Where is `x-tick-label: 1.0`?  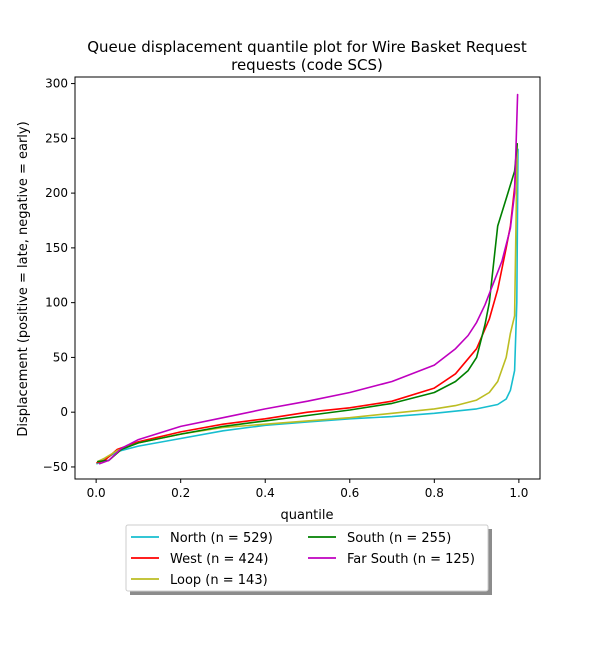
x-tick-label: 1.0 is located at coordinates (518, 493).